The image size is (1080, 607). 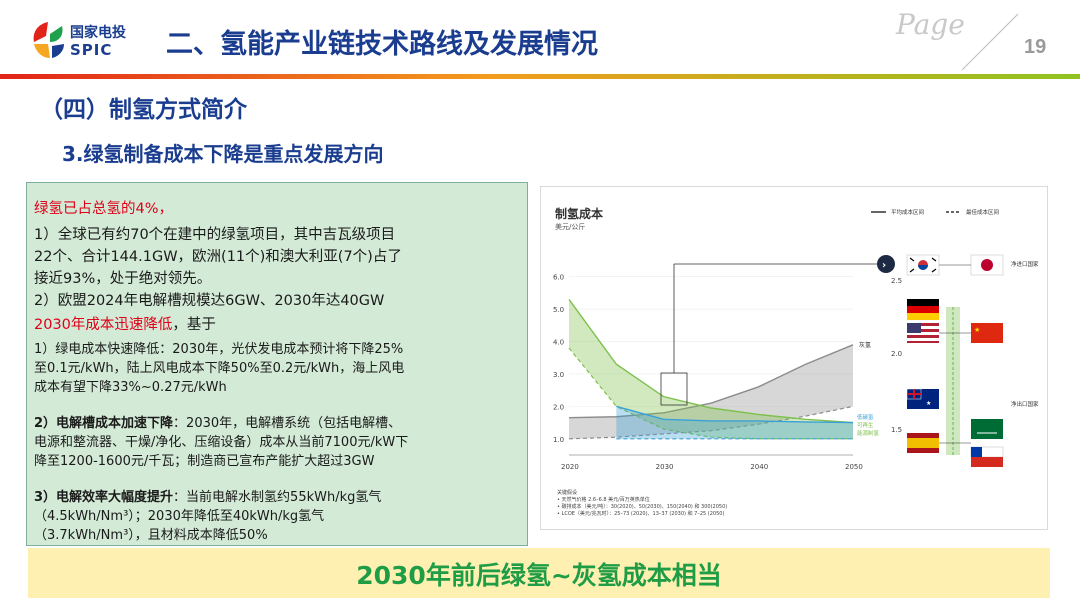 What do you see at coordinates (194, 325) in the screenshot?
I see `cost-drop-suffix: ，基于` at bounding box center [194, 325].